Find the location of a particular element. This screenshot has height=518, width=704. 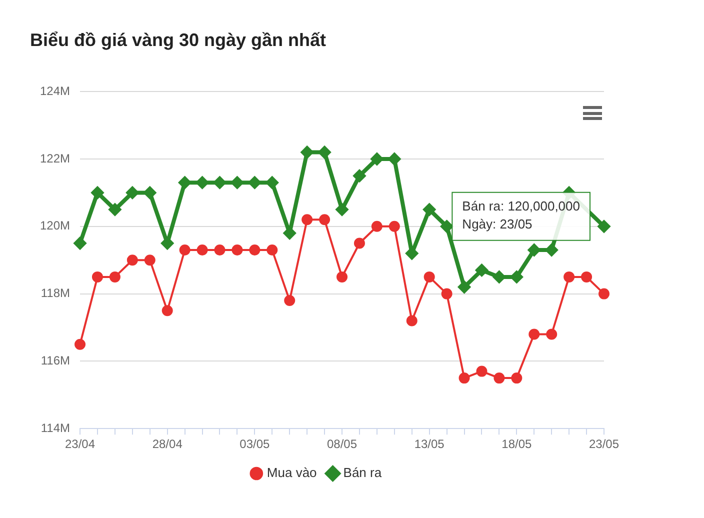

y-tick-label: 120M is located at coordinates (55, 225).